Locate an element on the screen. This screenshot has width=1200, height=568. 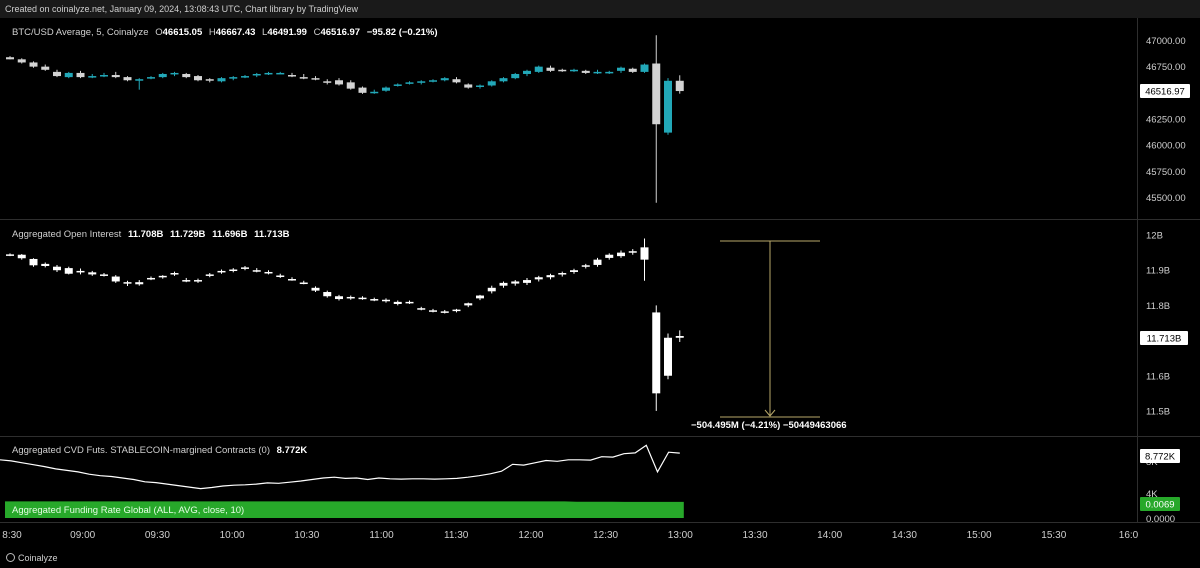
time-tick-label: 10:00 is located at coordinates (232, 535).